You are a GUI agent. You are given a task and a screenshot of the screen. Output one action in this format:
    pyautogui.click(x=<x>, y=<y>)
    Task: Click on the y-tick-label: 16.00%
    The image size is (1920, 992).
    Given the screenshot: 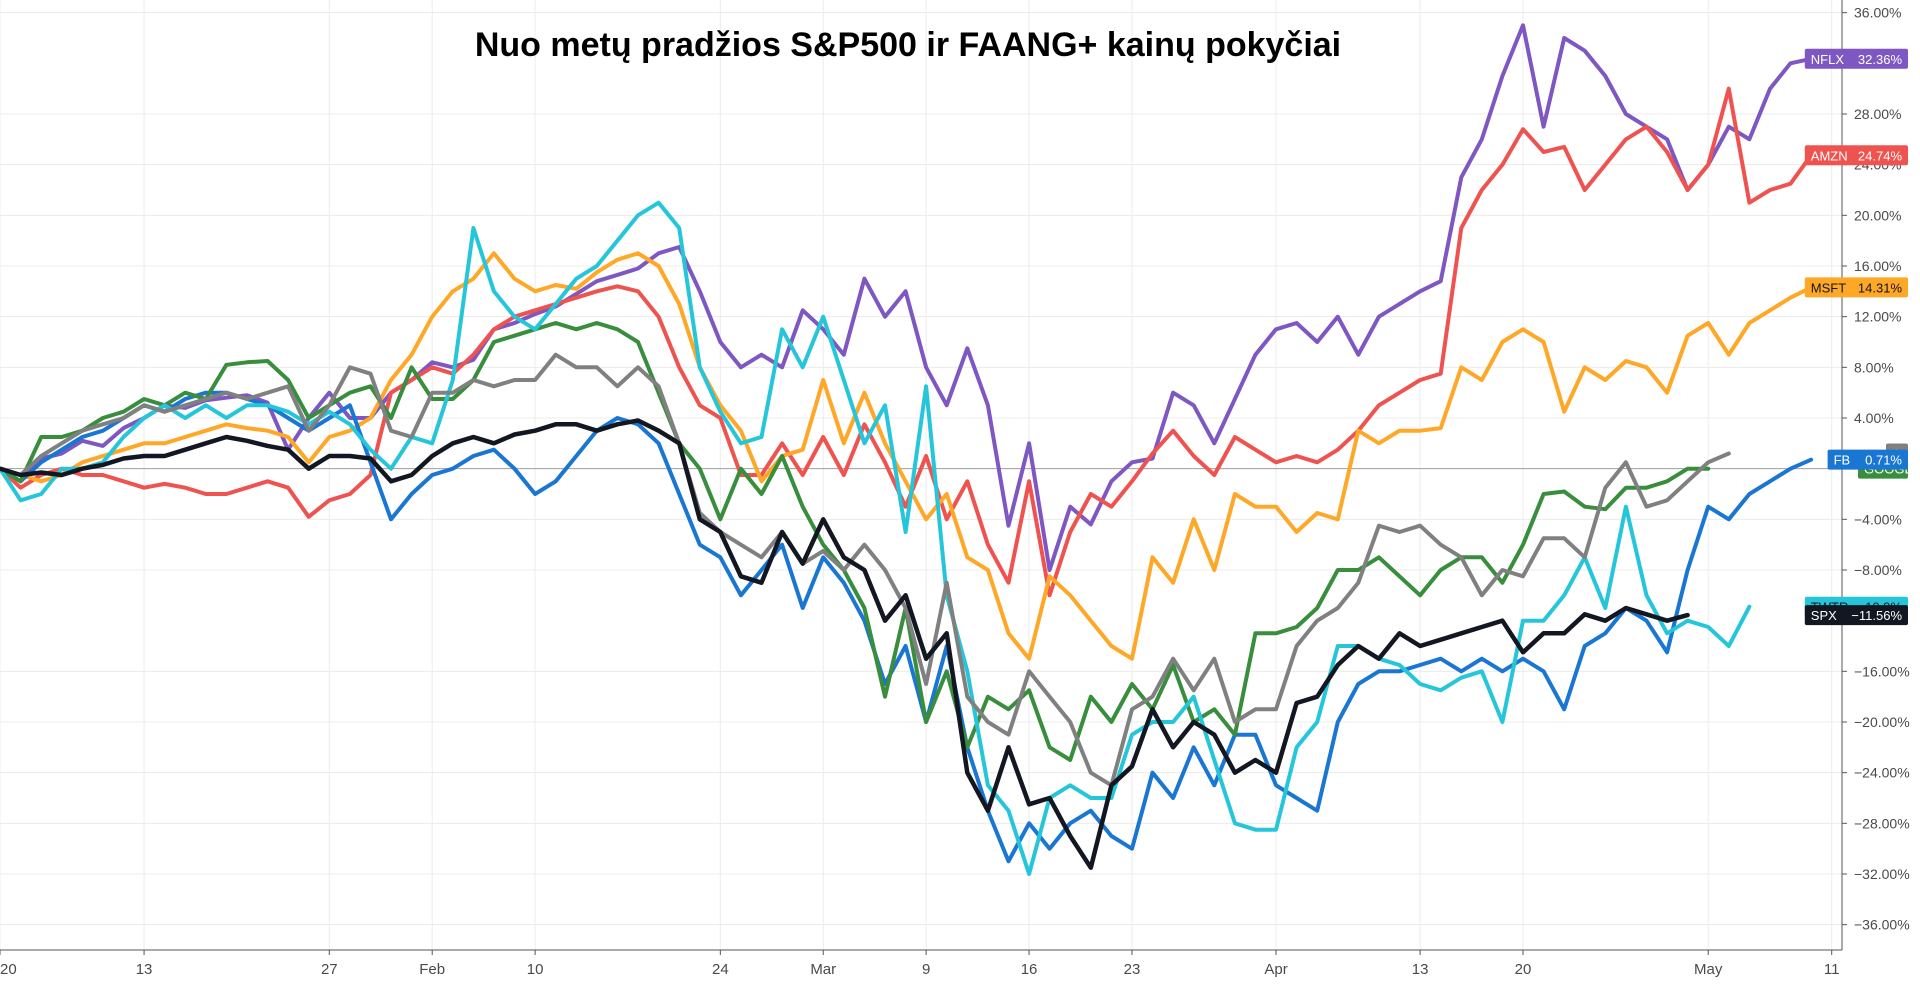 What is the action you would take?
    pyautogui.click(x=1877, y=266)
    